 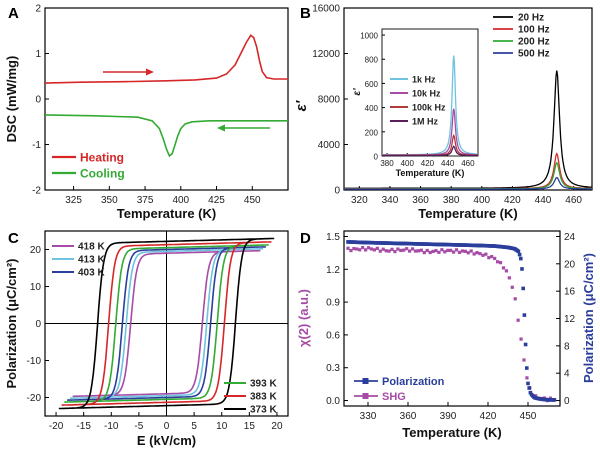 I want to click on panel-d-y-axis-title-left: χ(2) (a.u.), so click(x=303, y=318).